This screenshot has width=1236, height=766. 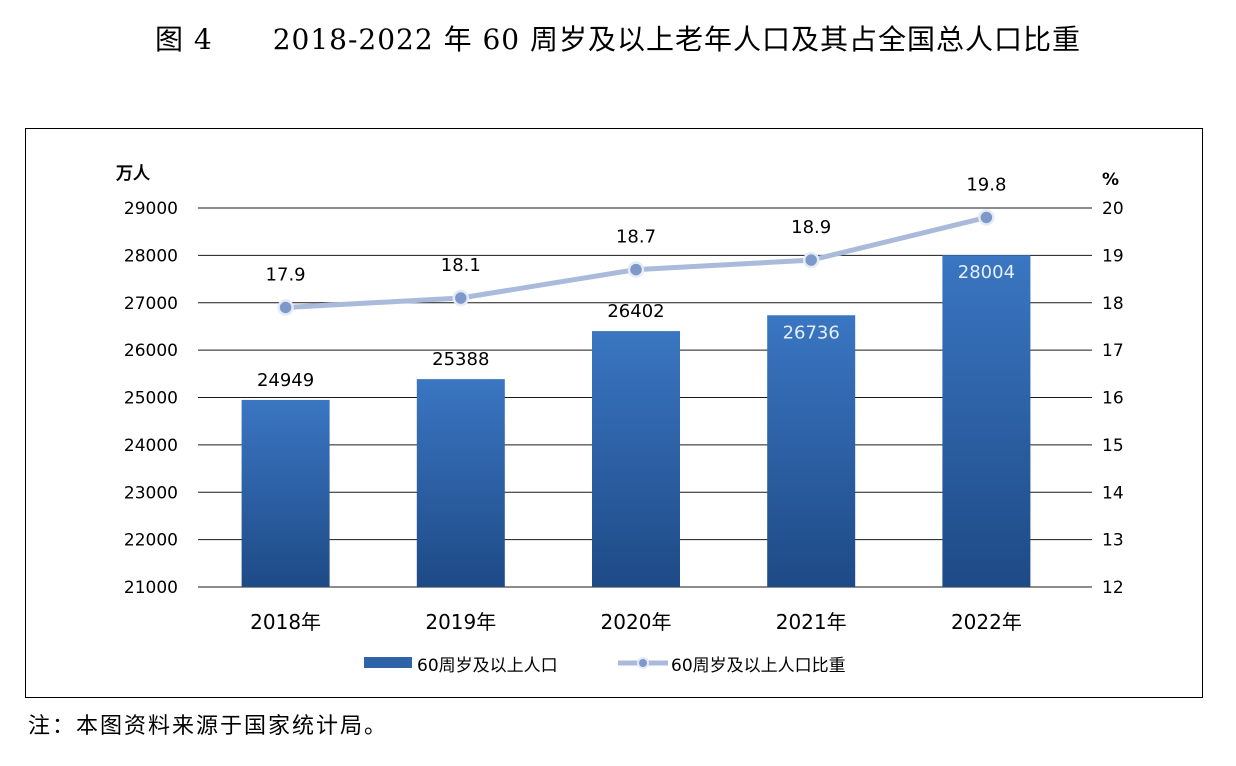 I want to click on legend: 60周岁及以上人口 60周岁及以上人口比重, so click(x=605, y=666).